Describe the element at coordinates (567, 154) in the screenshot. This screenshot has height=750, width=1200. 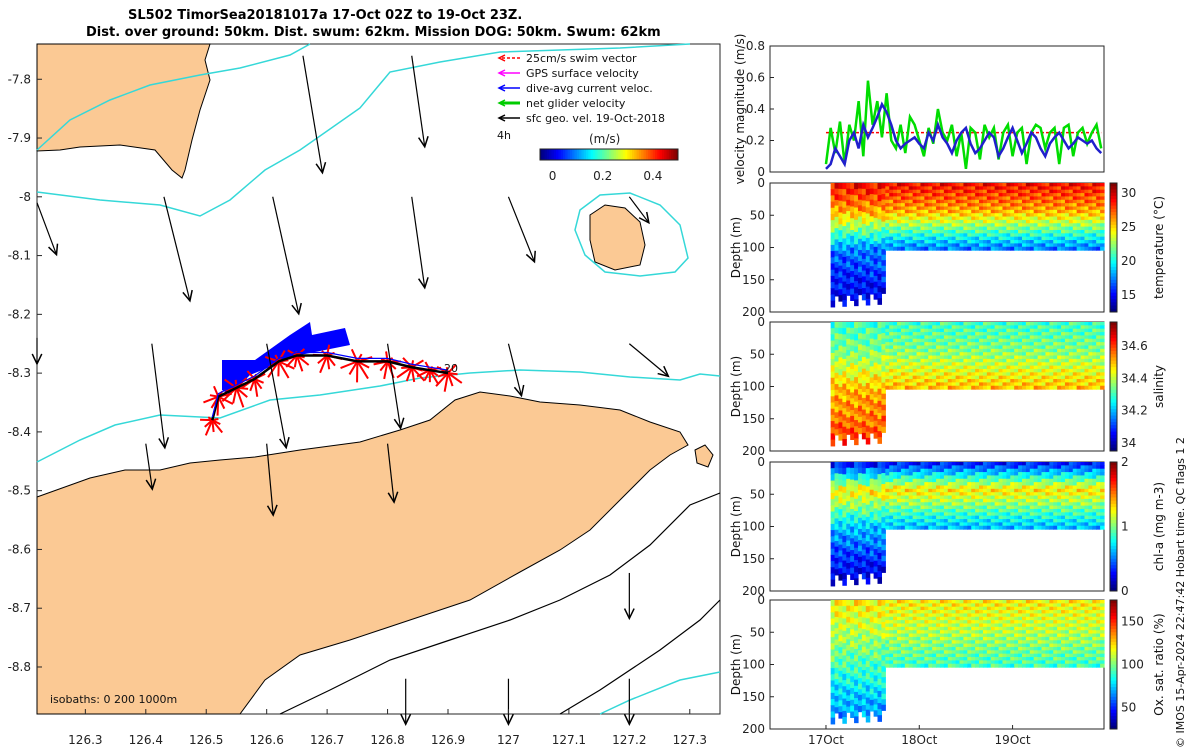
I see `colorbar-cell` at that location.